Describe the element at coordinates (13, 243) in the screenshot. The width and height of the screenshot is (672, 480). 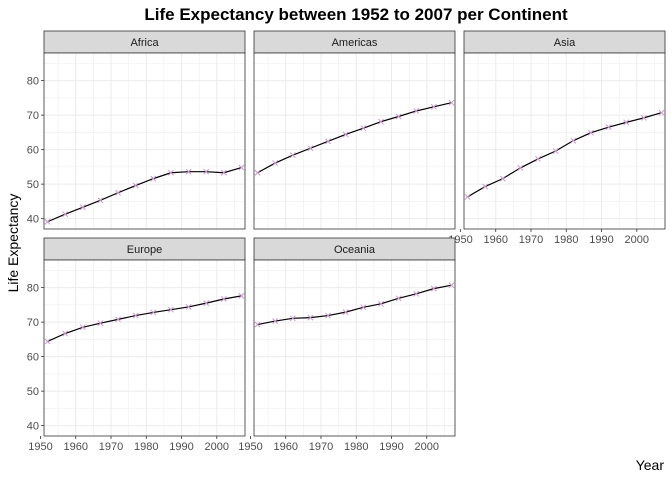
I see `y-axis-title: Life Expectancy` at that location.